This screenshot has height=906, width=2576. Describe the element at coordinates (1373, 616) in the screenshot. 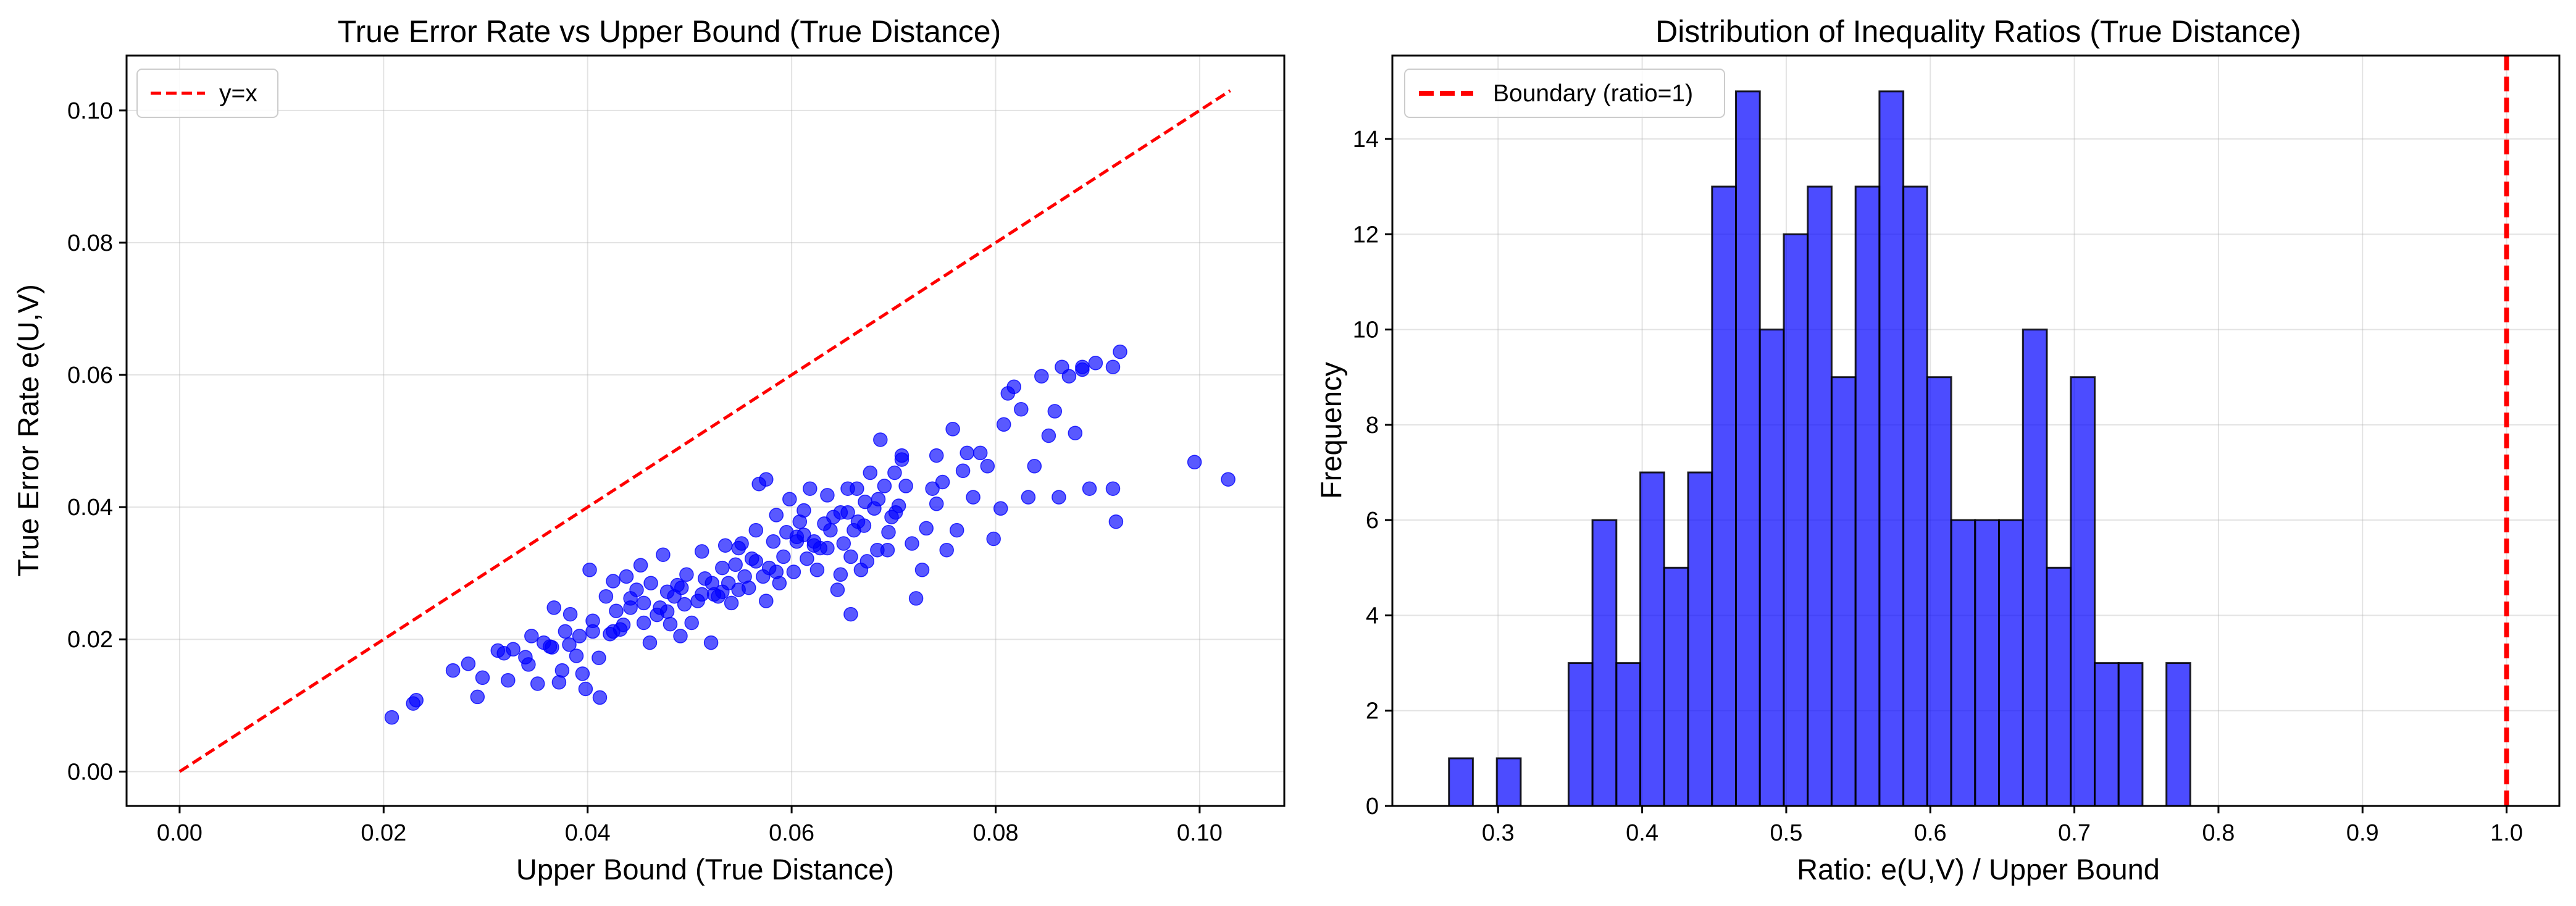

I see `y-tick-label: 4` at that location.